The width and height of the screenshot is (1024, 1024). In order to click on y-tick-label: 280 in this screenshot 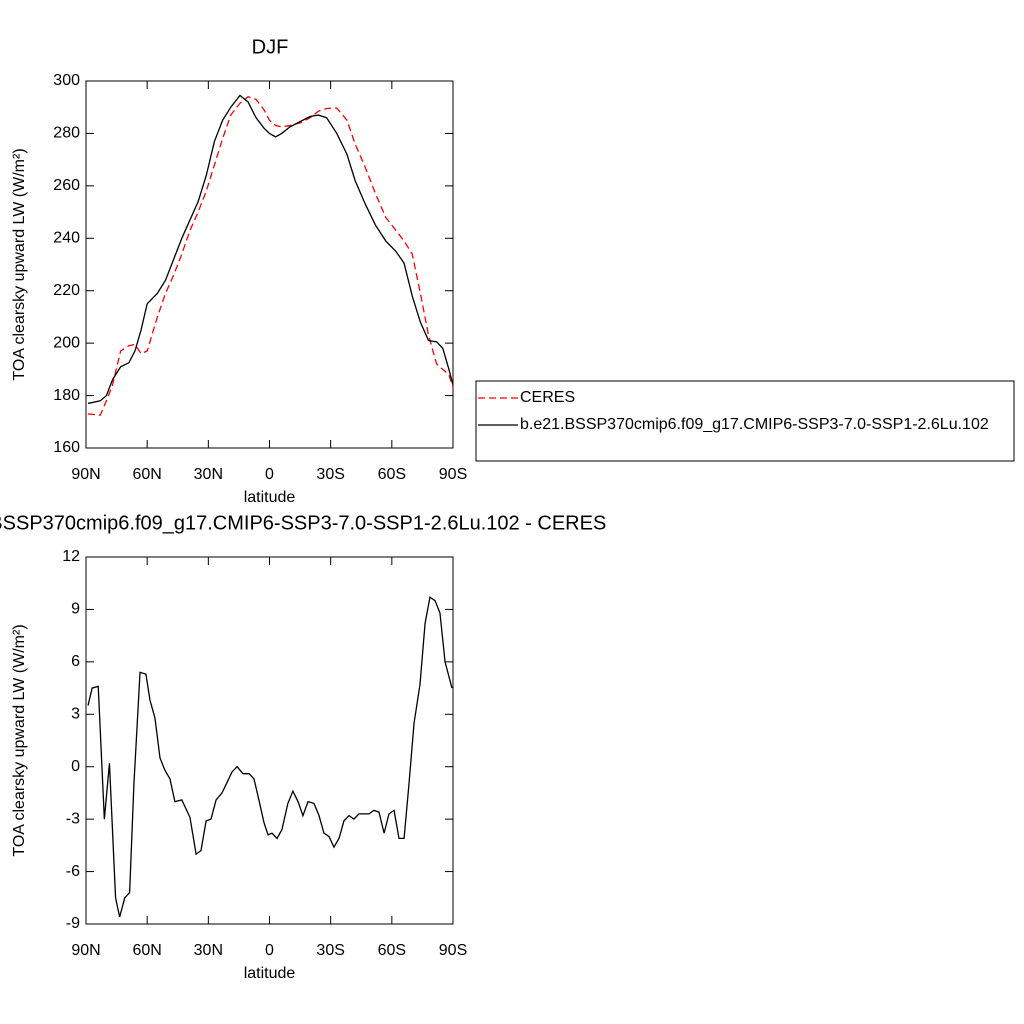, I will do `click(66, 133)`.